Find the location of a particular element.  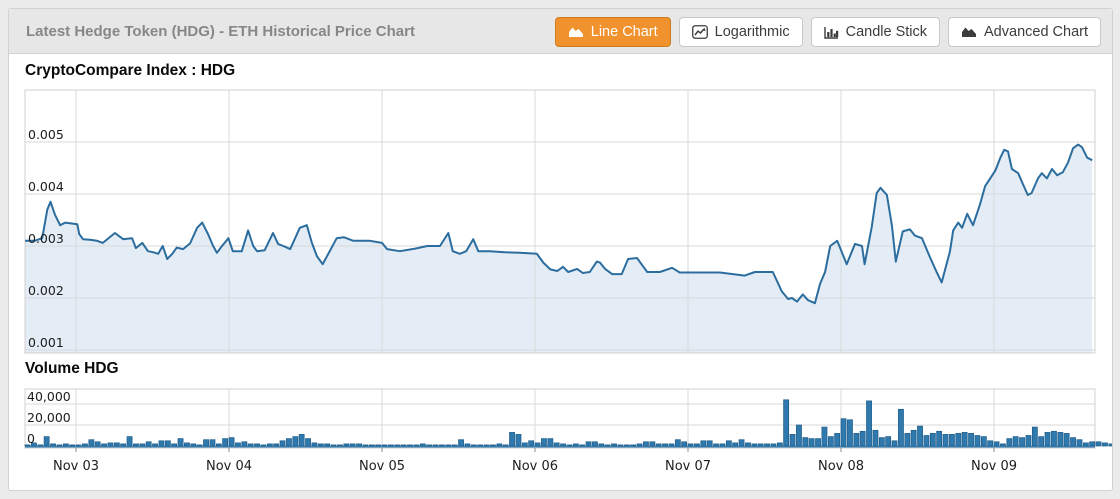

logarithmic-button: Logarithmic is located at coordinates (740, 32).